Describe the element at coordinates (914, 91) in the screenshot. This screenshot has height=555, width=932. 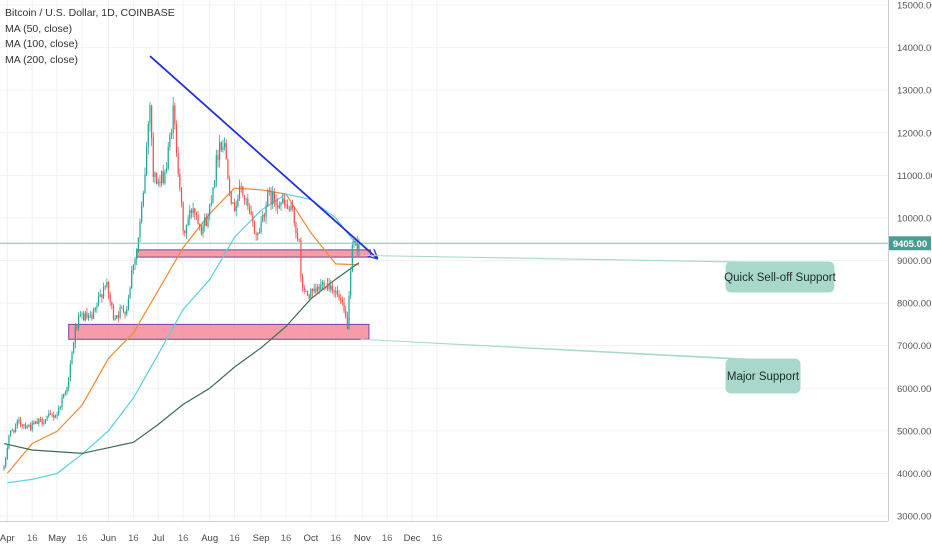
I see `y-tick-label: 13000.00` at that location.